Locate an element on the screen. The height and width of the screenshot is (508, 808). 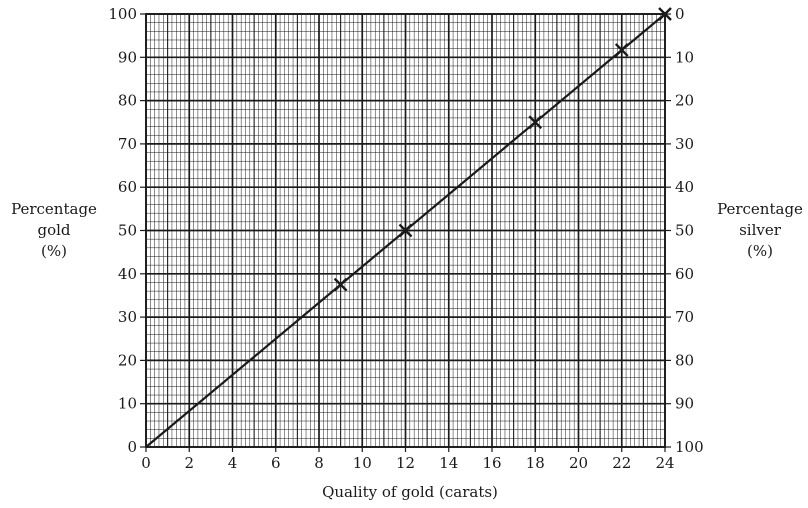
y-right-tick-label: 20 is located at coordinates (684, 101).